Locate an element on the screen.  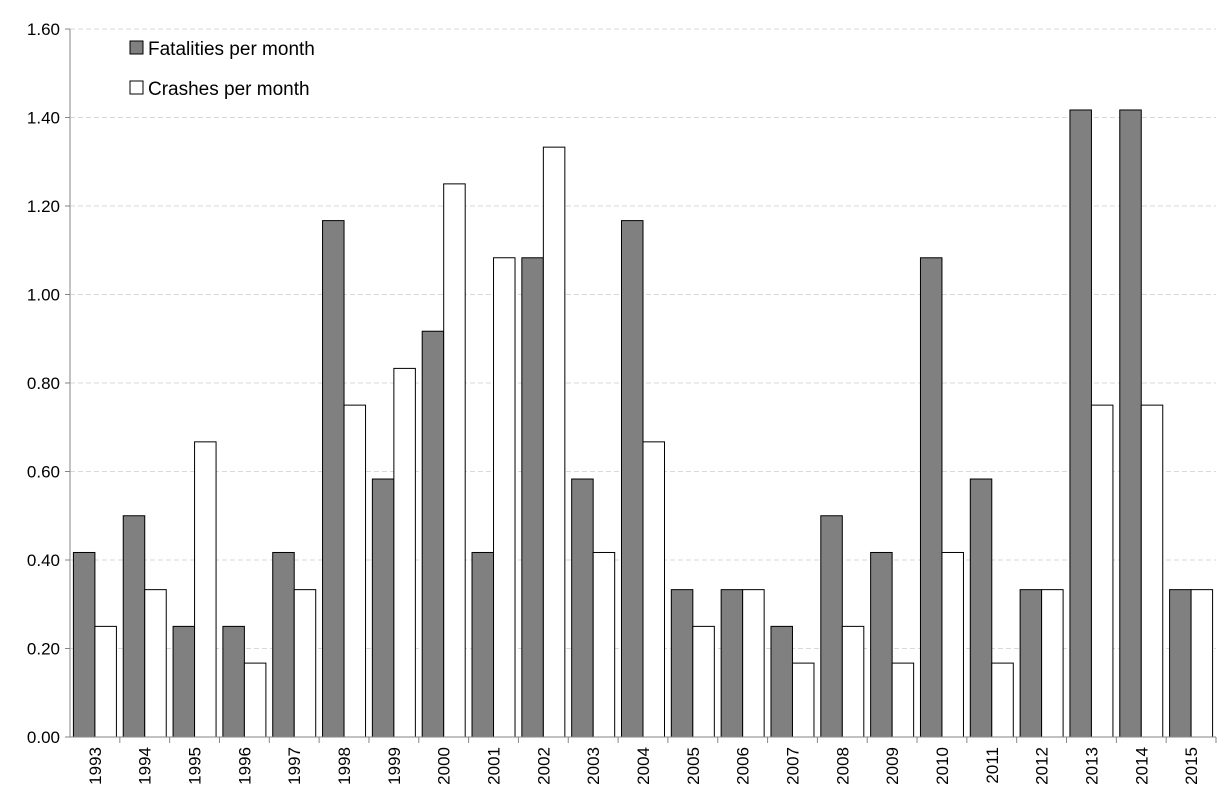
x-tick-label: 1994 is located at coordinates (145, 766).